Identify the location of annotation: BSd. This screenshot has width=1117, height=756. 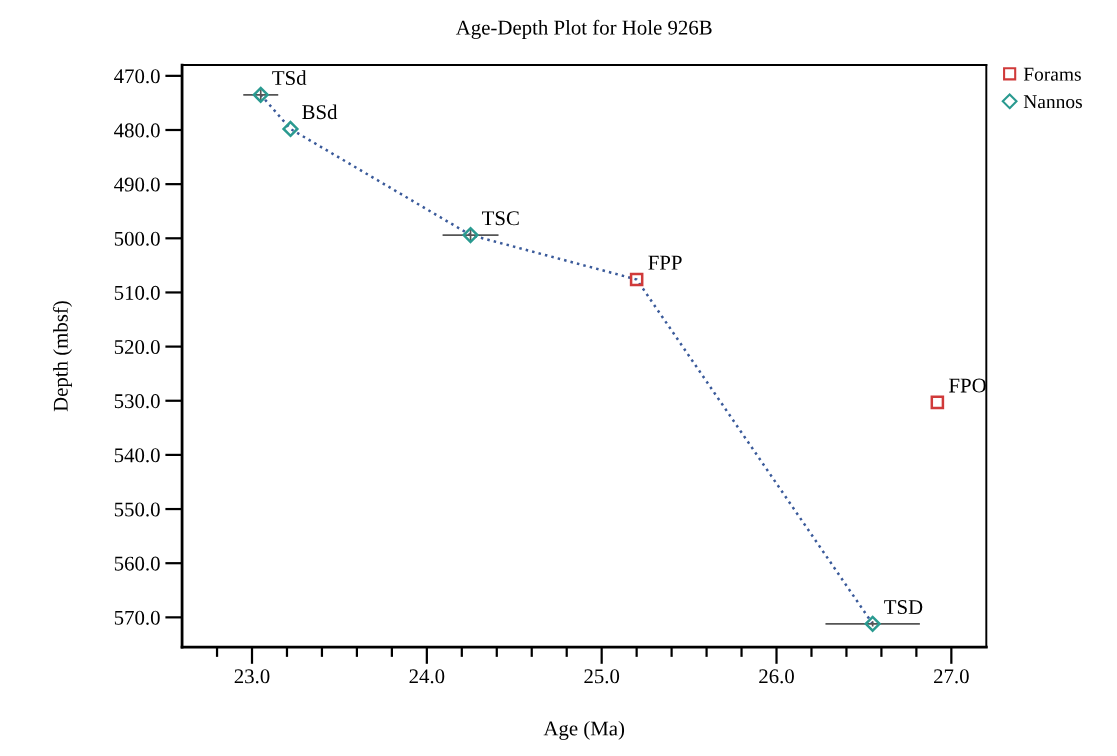
(320, 112).